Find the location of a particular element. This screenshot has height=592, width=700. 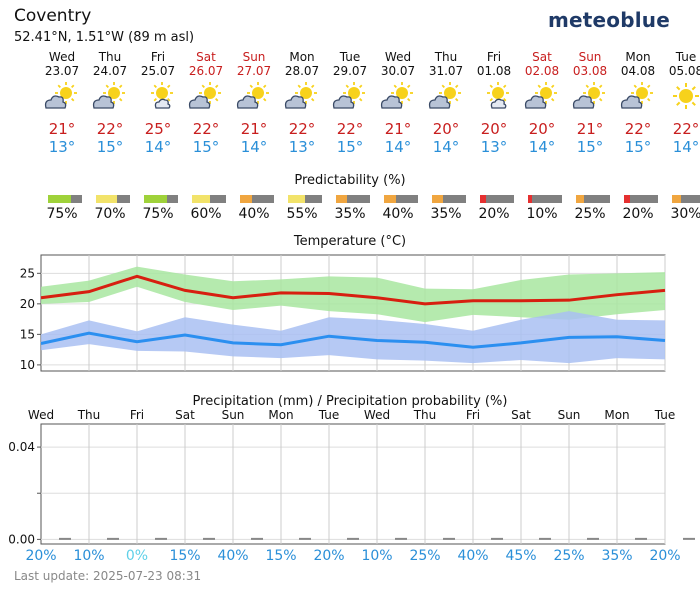

day-name: Sun is located at coordinates (590, 57).